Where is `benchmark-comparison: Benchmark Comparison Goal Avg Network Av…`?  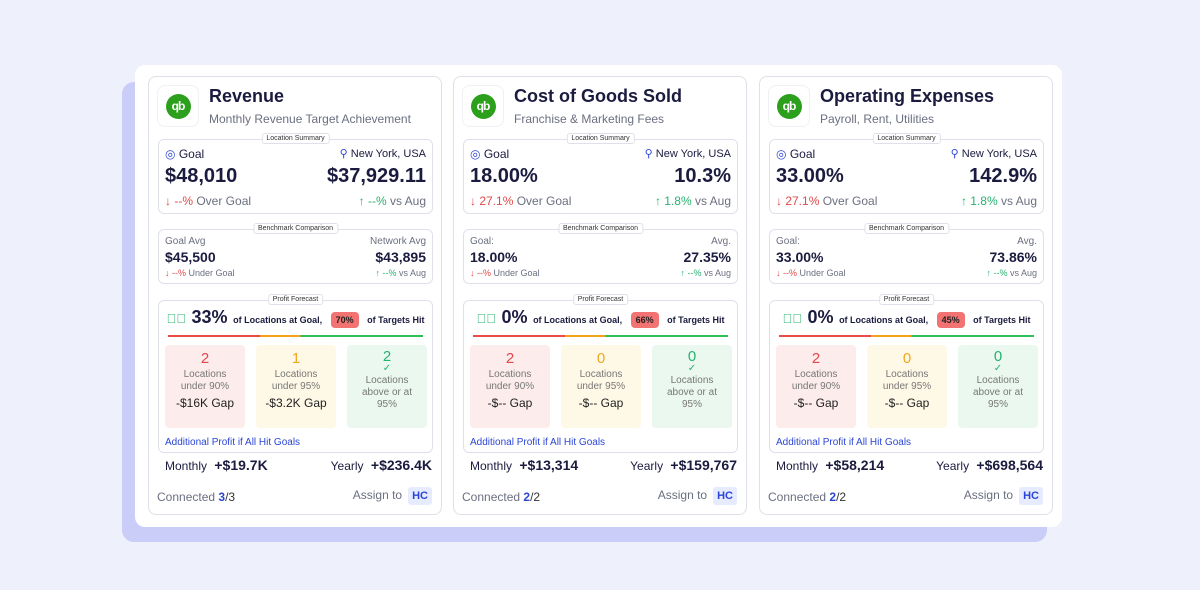 benchmark-comparison: Benchmark Comparison Goal Avg Network Av… is located at coordinates (295, 253).